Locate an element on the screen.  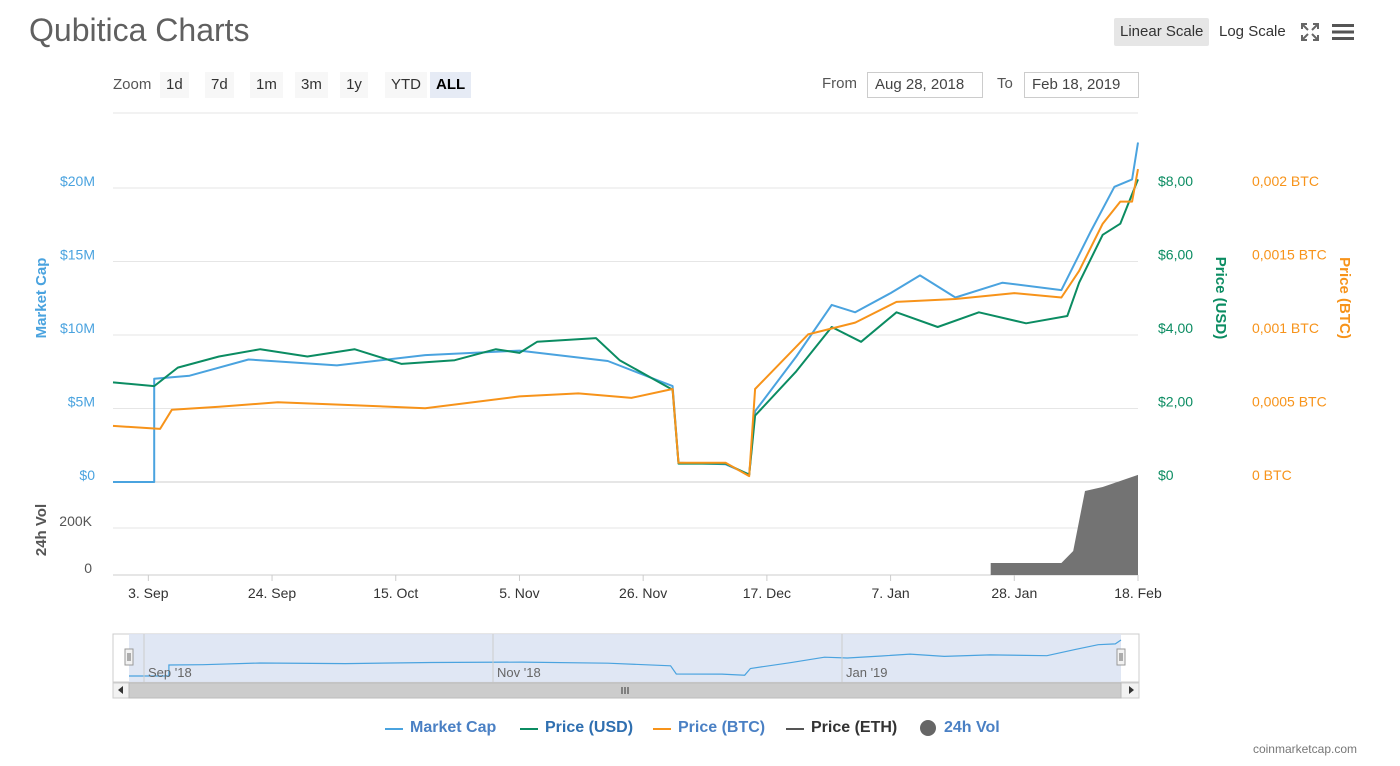
legend-item-price-btc: Price (BTC) is located at coordinates (722, 727).